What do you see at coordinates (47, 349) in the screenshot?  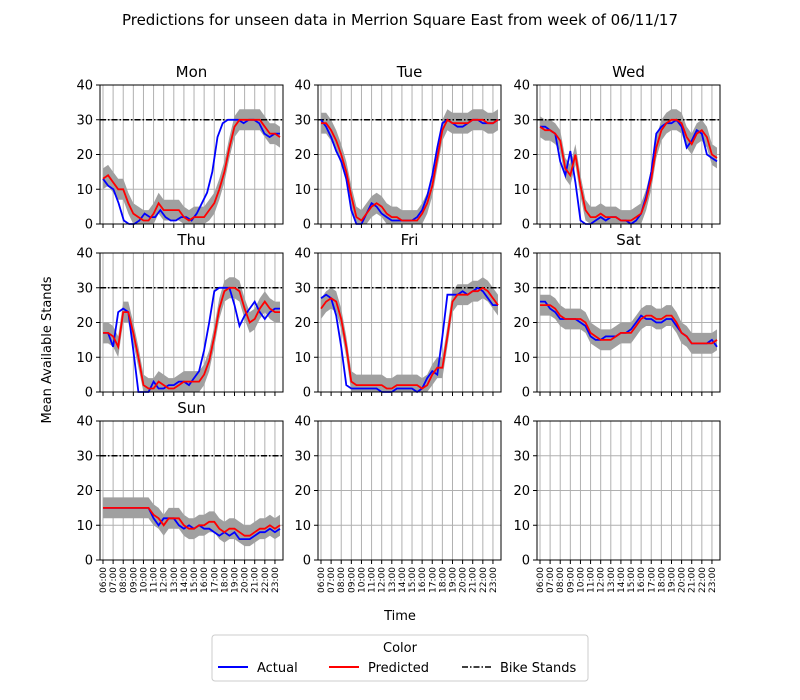 I see `y-axis-label: Mean Available Stands` at bounding box center [47, 349].